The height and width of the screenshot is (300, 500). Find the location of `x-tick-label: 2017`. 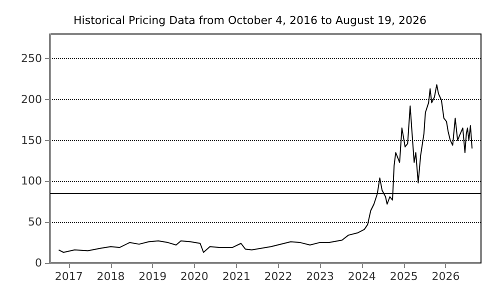

x-tick-label: 2017 is located at coordinates (68, 276).